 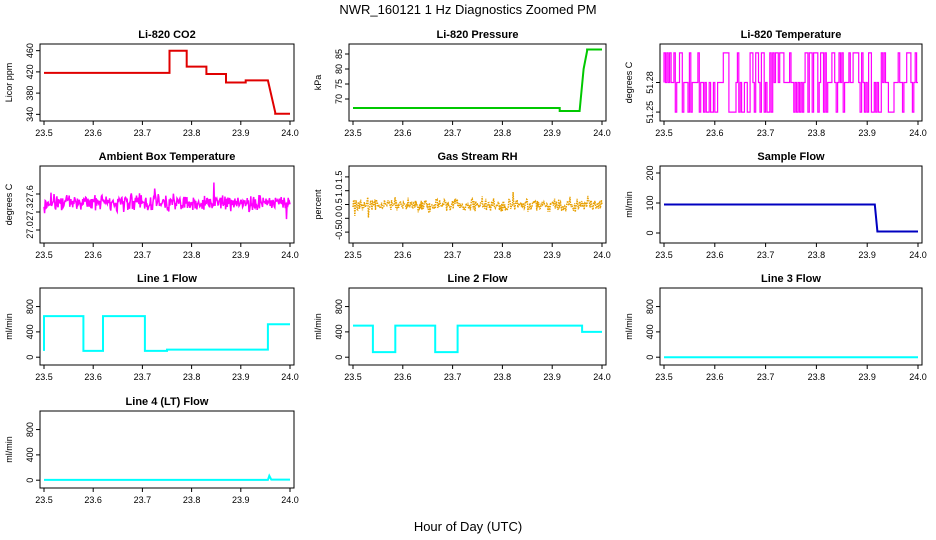 What do you see at coordinates (30, 50) in the screenshot?
I see `y-tick-label: 460` at bounding box center [30, 50].